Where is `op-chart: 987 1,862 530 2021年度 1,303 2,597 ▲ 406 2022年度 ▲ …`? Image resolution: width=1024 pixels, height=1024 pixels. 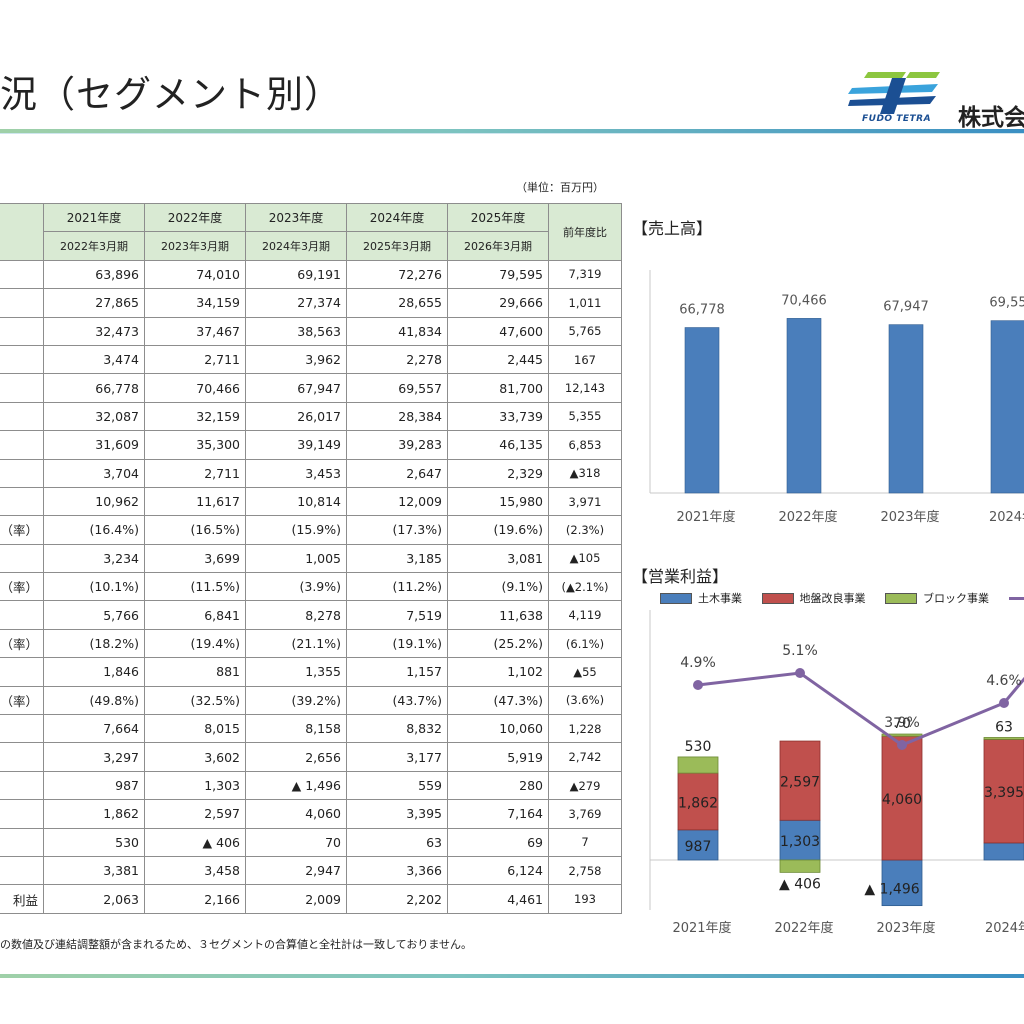
op-chart: 987 1,862 530 2021年度 1,303 2,597 ▲ 406 2022年度 ▲ … is located at coordinates (836, 773).